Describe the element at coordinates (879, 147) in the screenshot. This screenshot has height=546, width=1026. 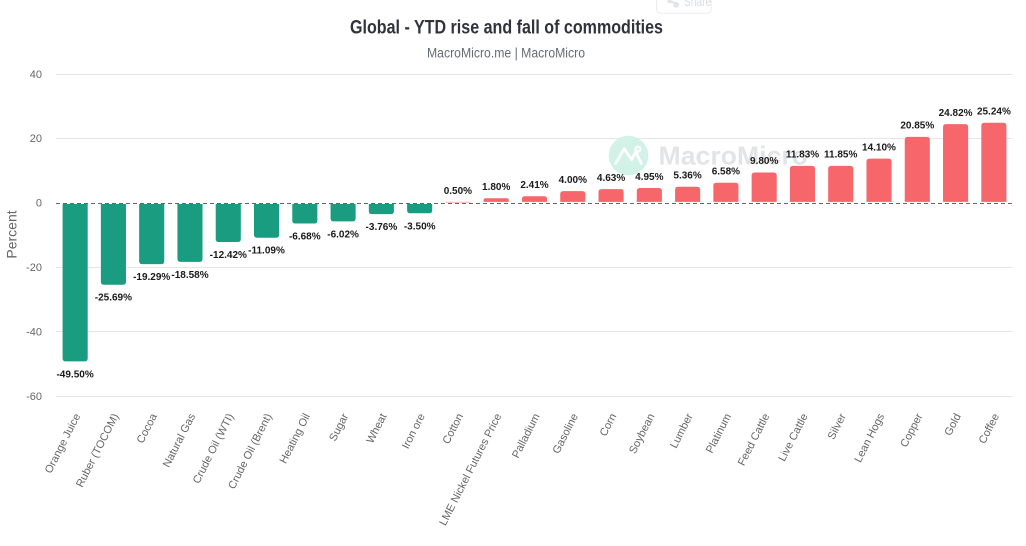
I see `svg-text: 14.10%` at that location.